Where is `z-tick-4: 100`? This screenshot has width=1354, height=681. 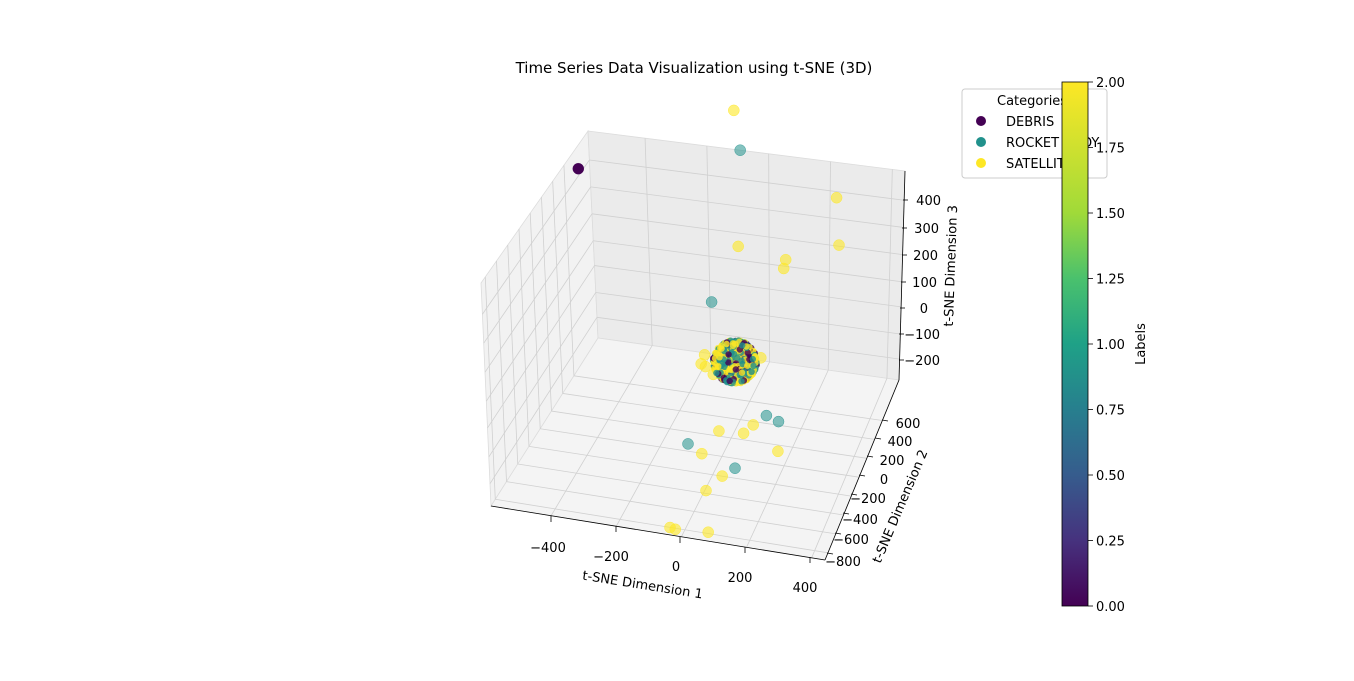 z-tick-4: 100 is located at coordinates (919, 283).